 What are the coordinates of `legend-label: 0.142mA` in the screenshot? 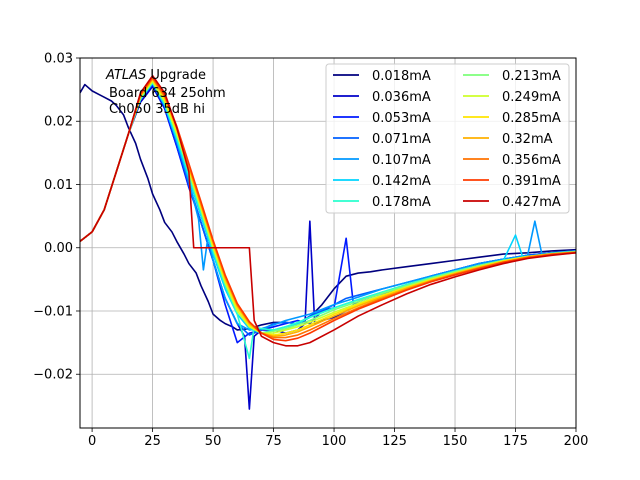 It's located at (401, 181).